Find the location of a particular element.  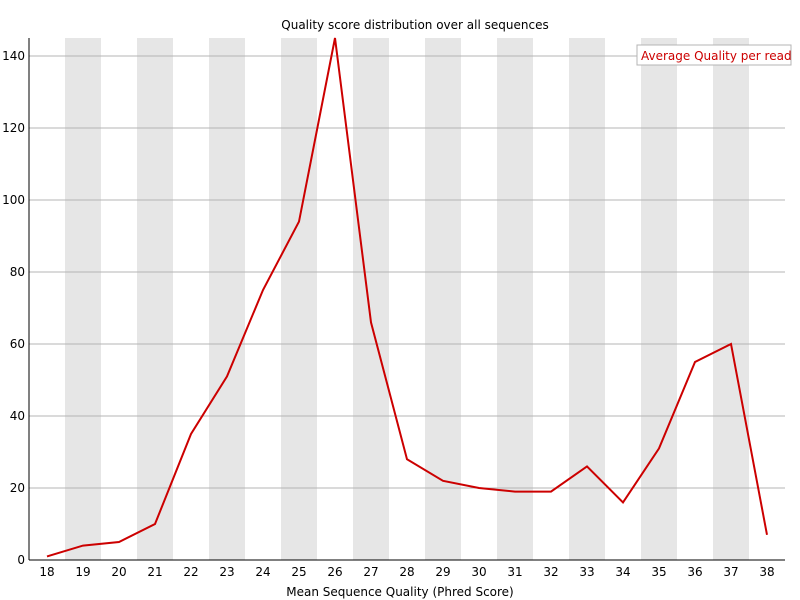

x-tick-label-31: 31 is located at coordinates (514, 572).